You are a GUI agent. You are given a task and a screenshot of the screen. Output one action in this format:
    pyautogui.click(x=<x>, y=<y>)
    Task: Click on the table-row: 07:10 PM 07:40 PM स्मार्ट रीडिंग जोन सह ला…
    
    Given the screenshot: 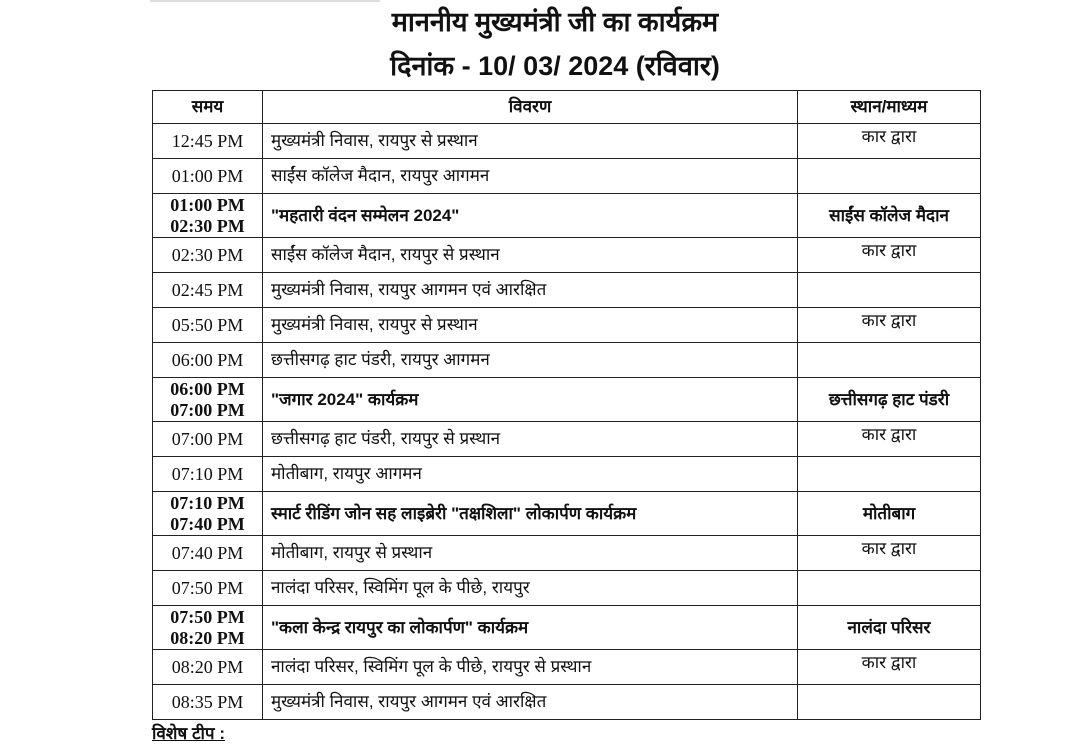 What is the action you would take?
    pyautogui.click(x=566, y=513)
    